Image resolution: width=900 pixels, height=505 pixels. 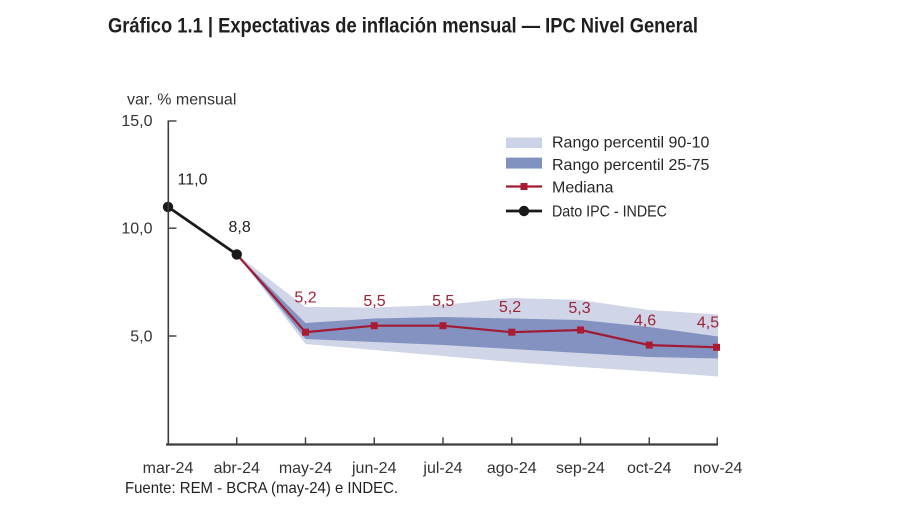 What do you see at coordinates (181, 100) in the screenshot?
I see `svg-text: var. % mensual` at bounding box center [181, 100].